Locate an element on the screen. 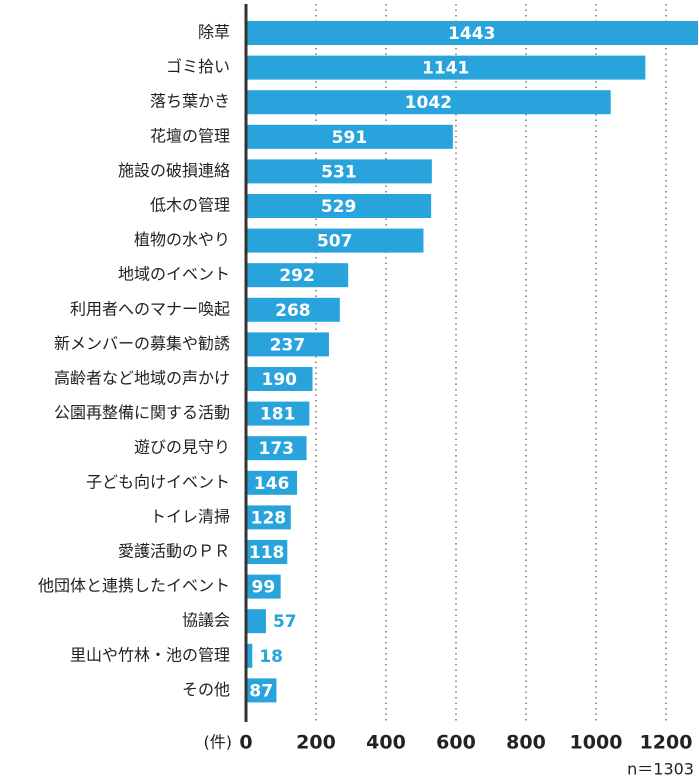 This screenshot has height=780, width=699. value-label: 292 is located at coordinates (297, 276).